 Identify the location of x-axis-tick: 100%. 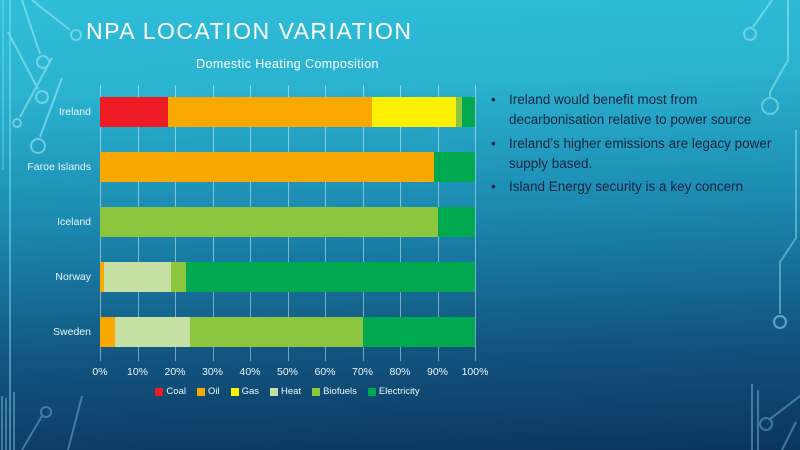
(475, 372).